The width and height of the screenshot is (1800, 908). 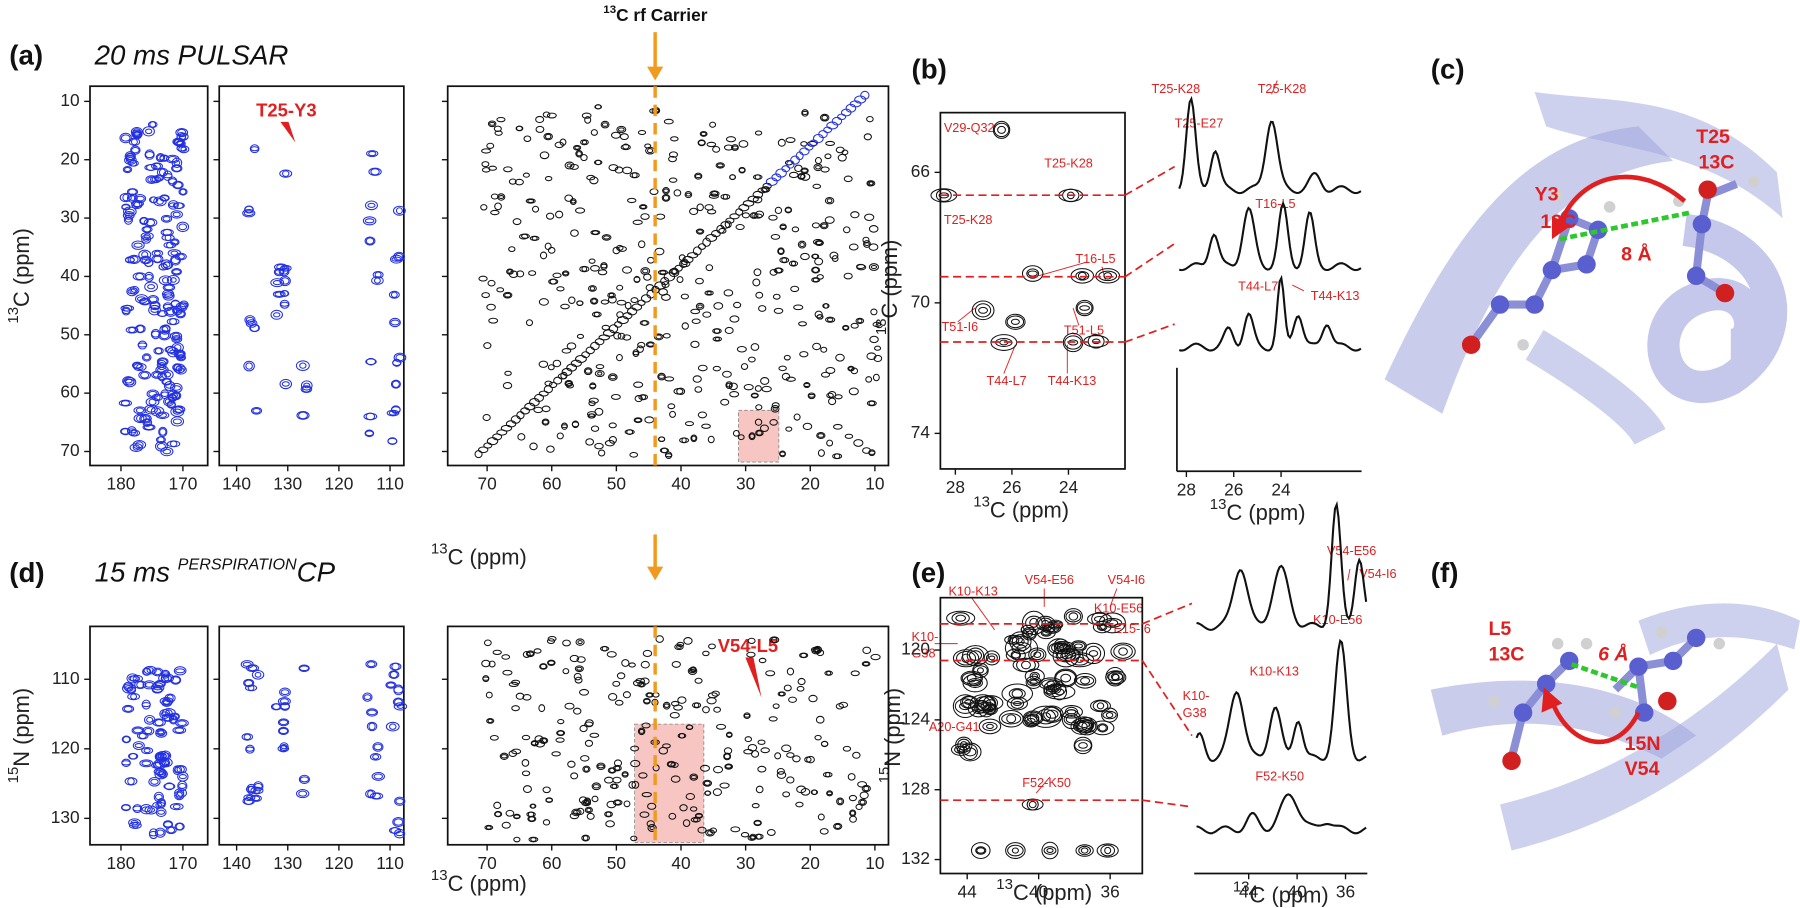 I want to click on y-tick-label: 66, so click(x=920, y=171).